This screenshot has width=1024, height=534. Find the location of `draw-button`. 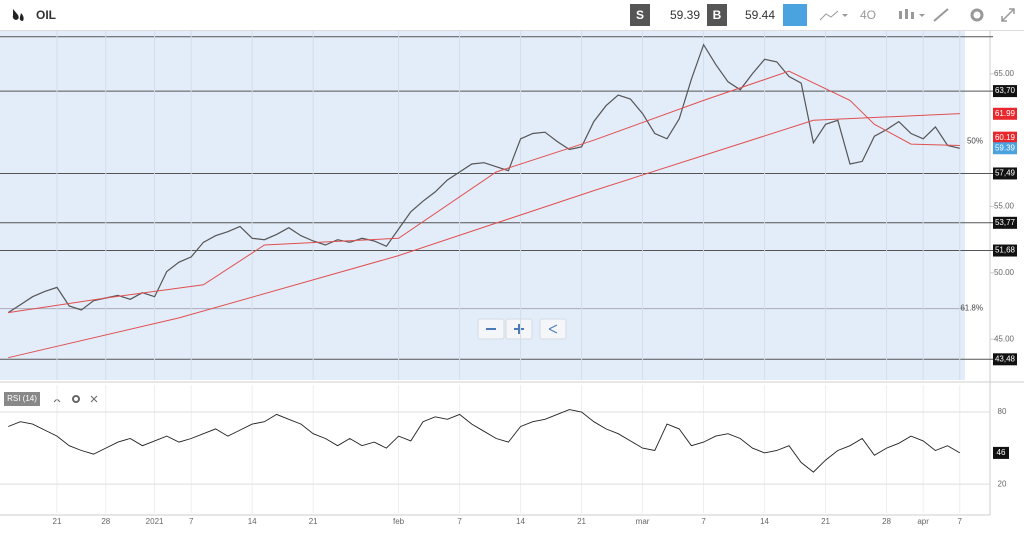

draw-button is located at coordinates (942, 15).